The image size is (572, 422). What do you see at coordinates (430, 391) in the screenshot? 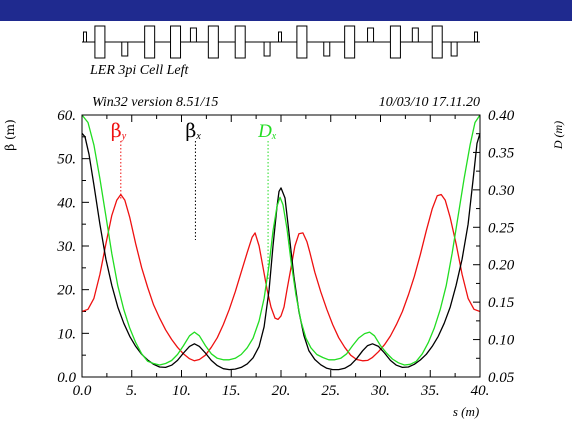
I see `x-tick-label: 35.` at bounding box center [430, 391].